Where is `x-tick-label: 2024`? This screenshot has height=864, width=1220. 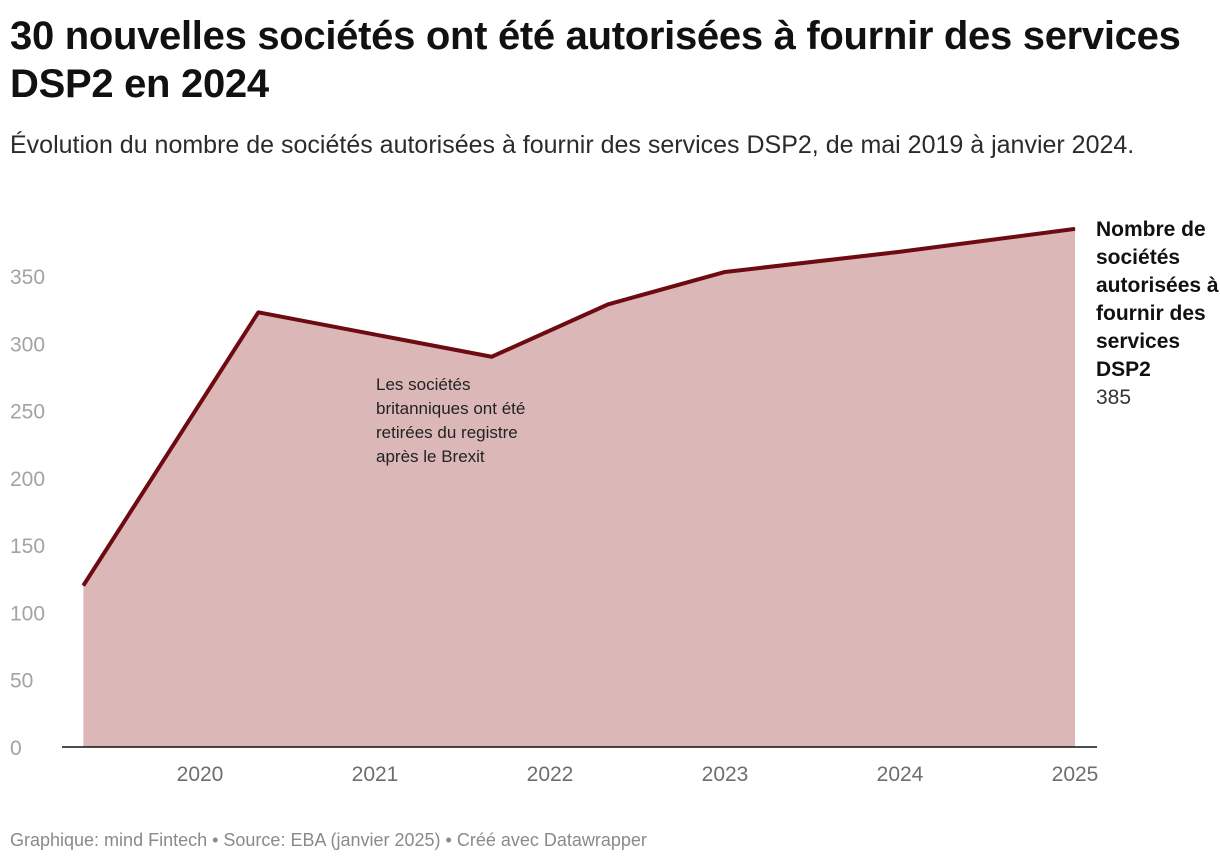
x-tick-label: 2024 is located at coordinates (900, 774).